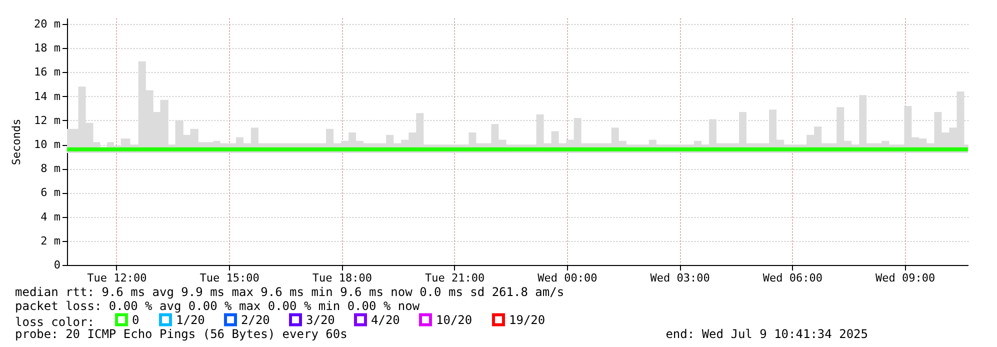 This screenshot has width=997, height=347. Describe the element at coordinates (454, 319) in the screenshot. I see `legend-label: 10/20` at that location.